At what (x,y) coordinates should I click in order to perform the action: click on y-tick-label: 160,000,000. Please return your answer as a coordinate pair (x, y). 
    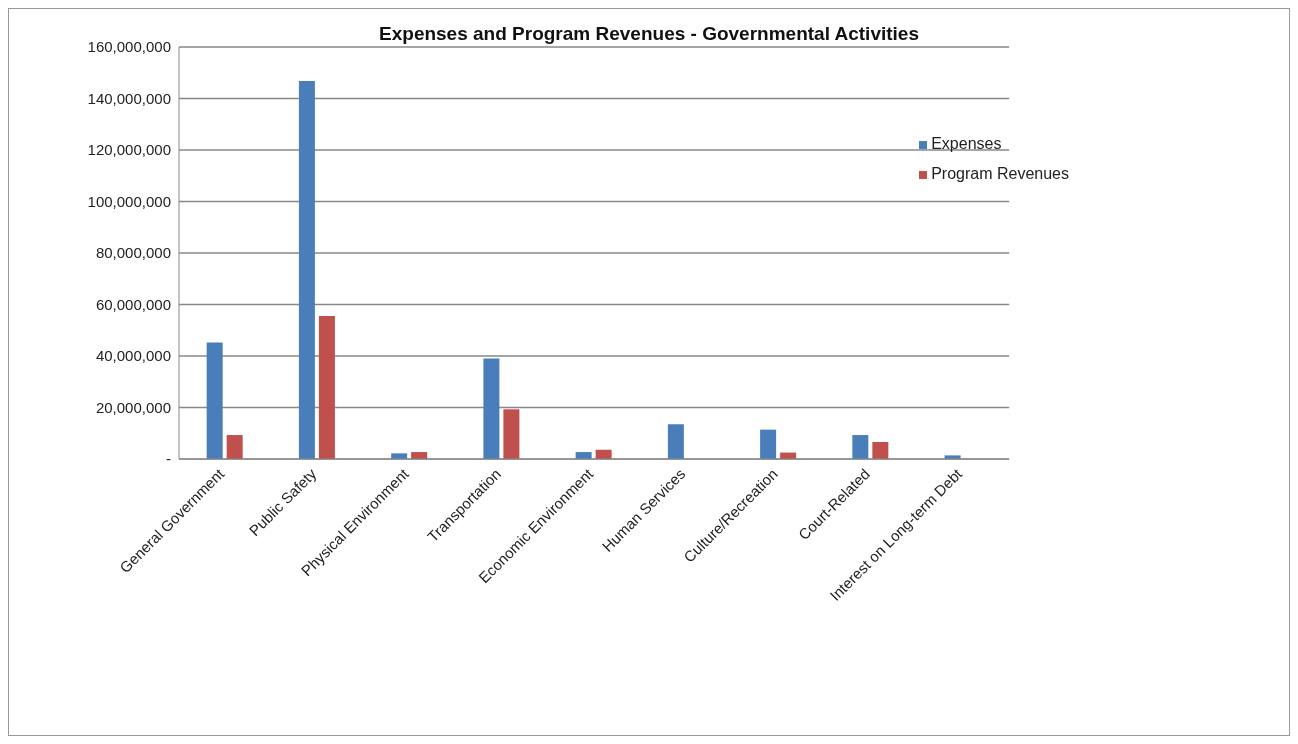
    Looking at the image, I should click on (129, 47).